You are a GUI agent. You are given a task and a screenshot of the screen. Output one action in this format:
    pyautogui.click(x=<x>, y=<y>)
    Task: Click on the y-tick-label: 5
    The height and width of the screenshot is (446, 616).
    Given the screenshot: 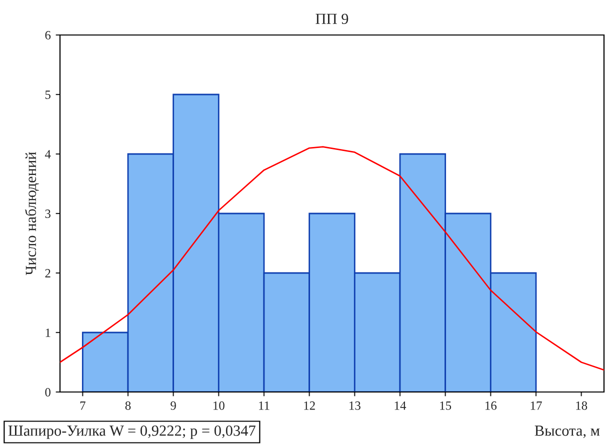 What is the action you would take?
    pyautogui.click(x=47, y=94)
    